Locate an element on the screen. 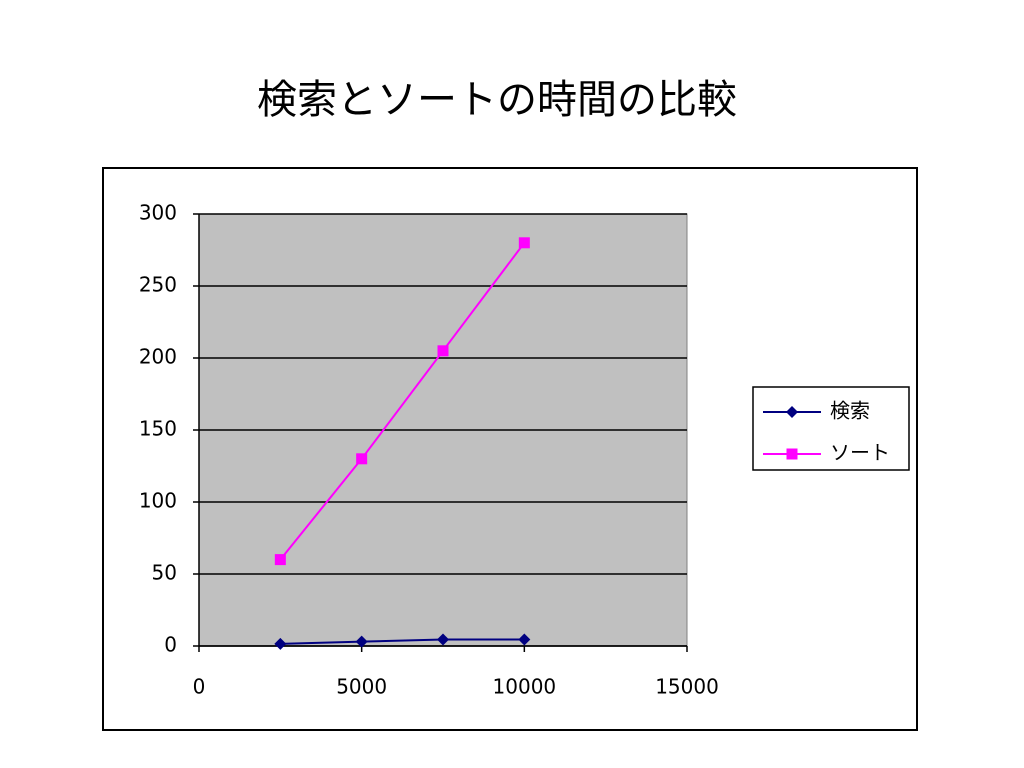 The width and height of the screenshot is (1024, 768). chart-title: 検索とソートの時間の比較 is located at coordinates (497, 100).